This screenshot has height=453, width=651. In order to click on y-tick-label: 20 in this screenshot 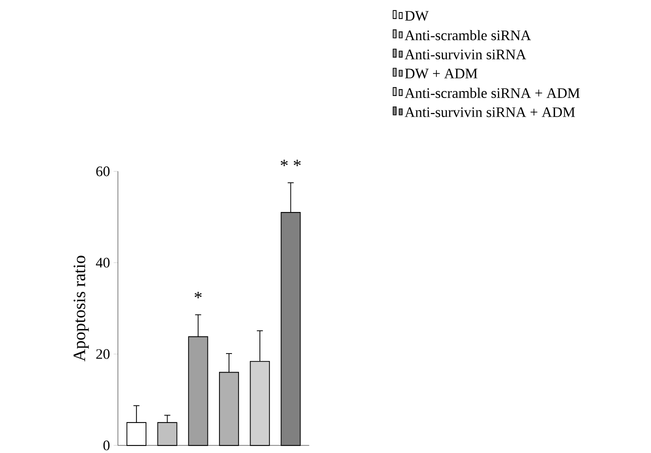, I will do `click(103, 353)`.